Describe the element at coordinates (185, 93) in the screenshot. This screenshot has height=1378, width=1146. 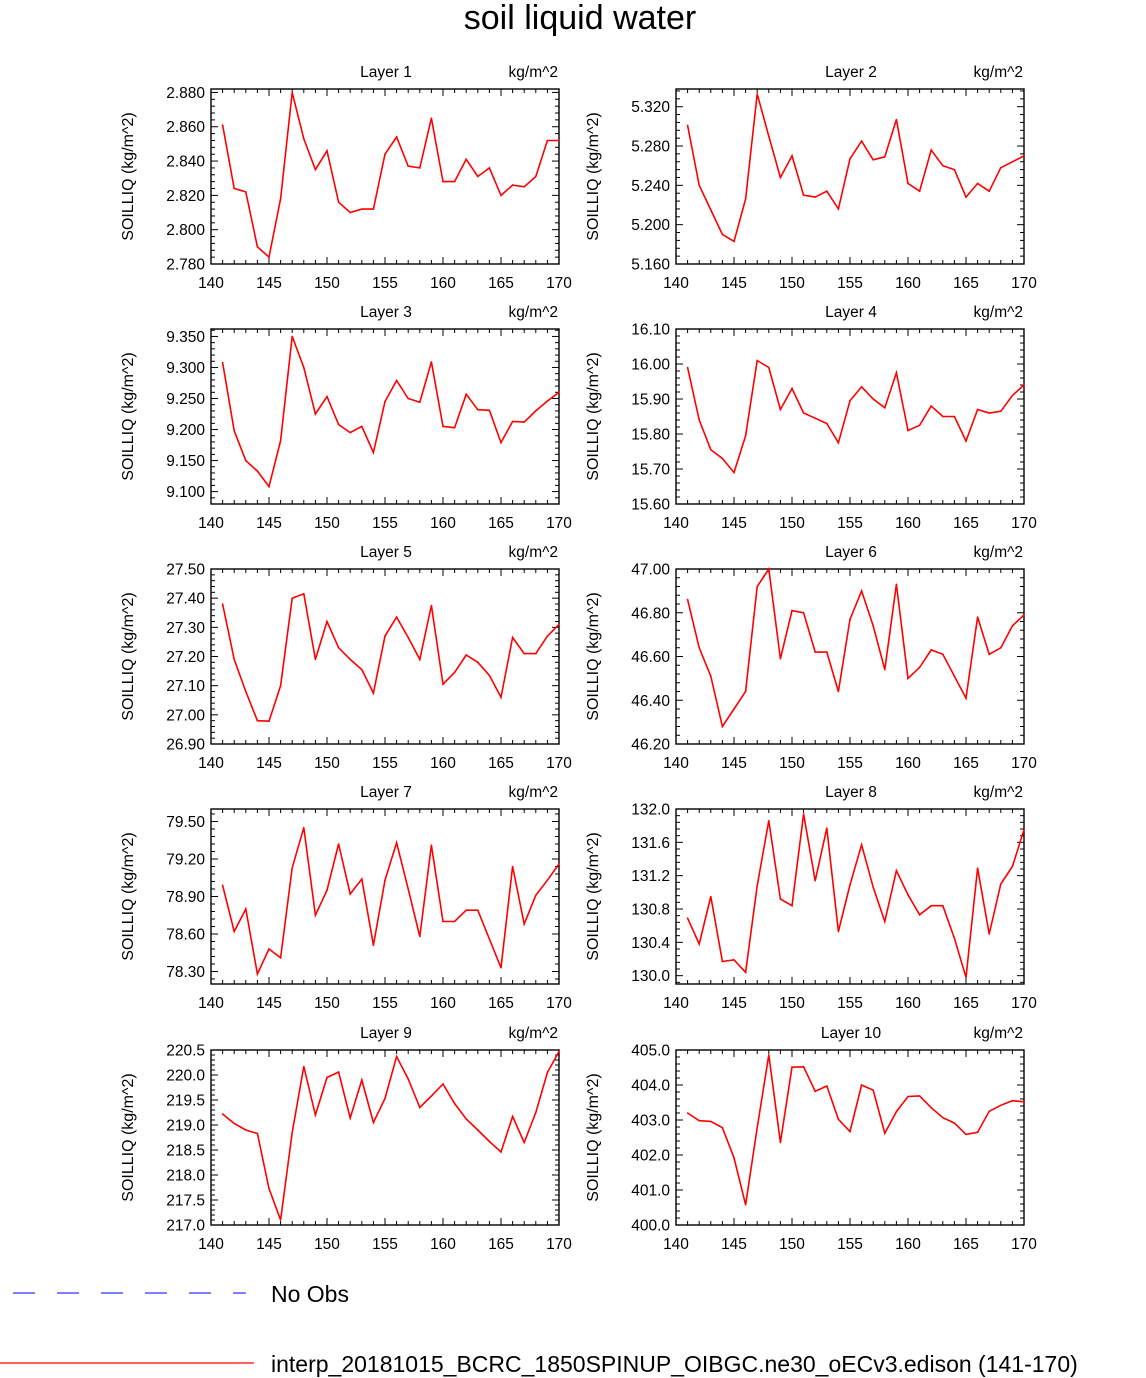
I see `y-tick-label: 2.880` at that location.